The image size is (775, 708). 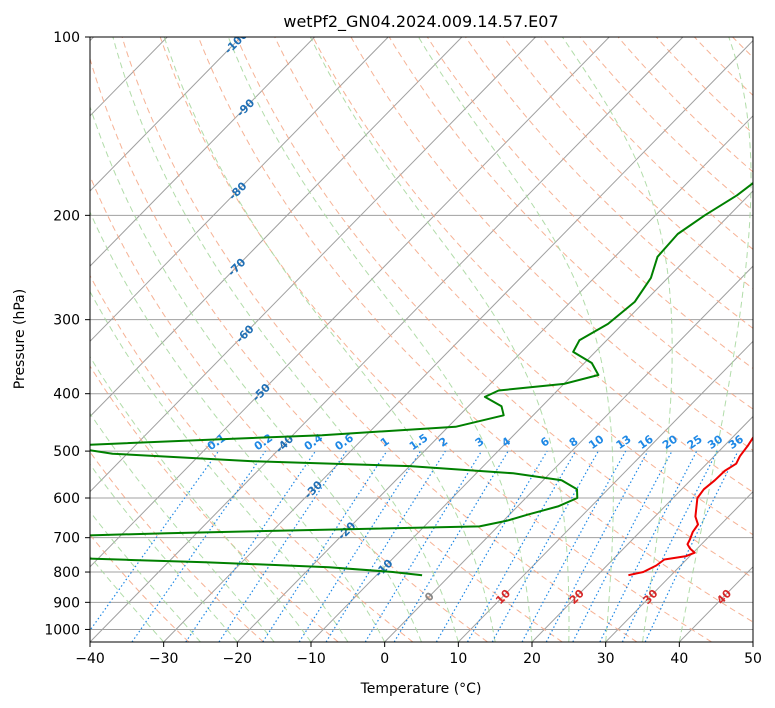 I want to click on y-tick-label: 1000, so click(x=62, y=630).